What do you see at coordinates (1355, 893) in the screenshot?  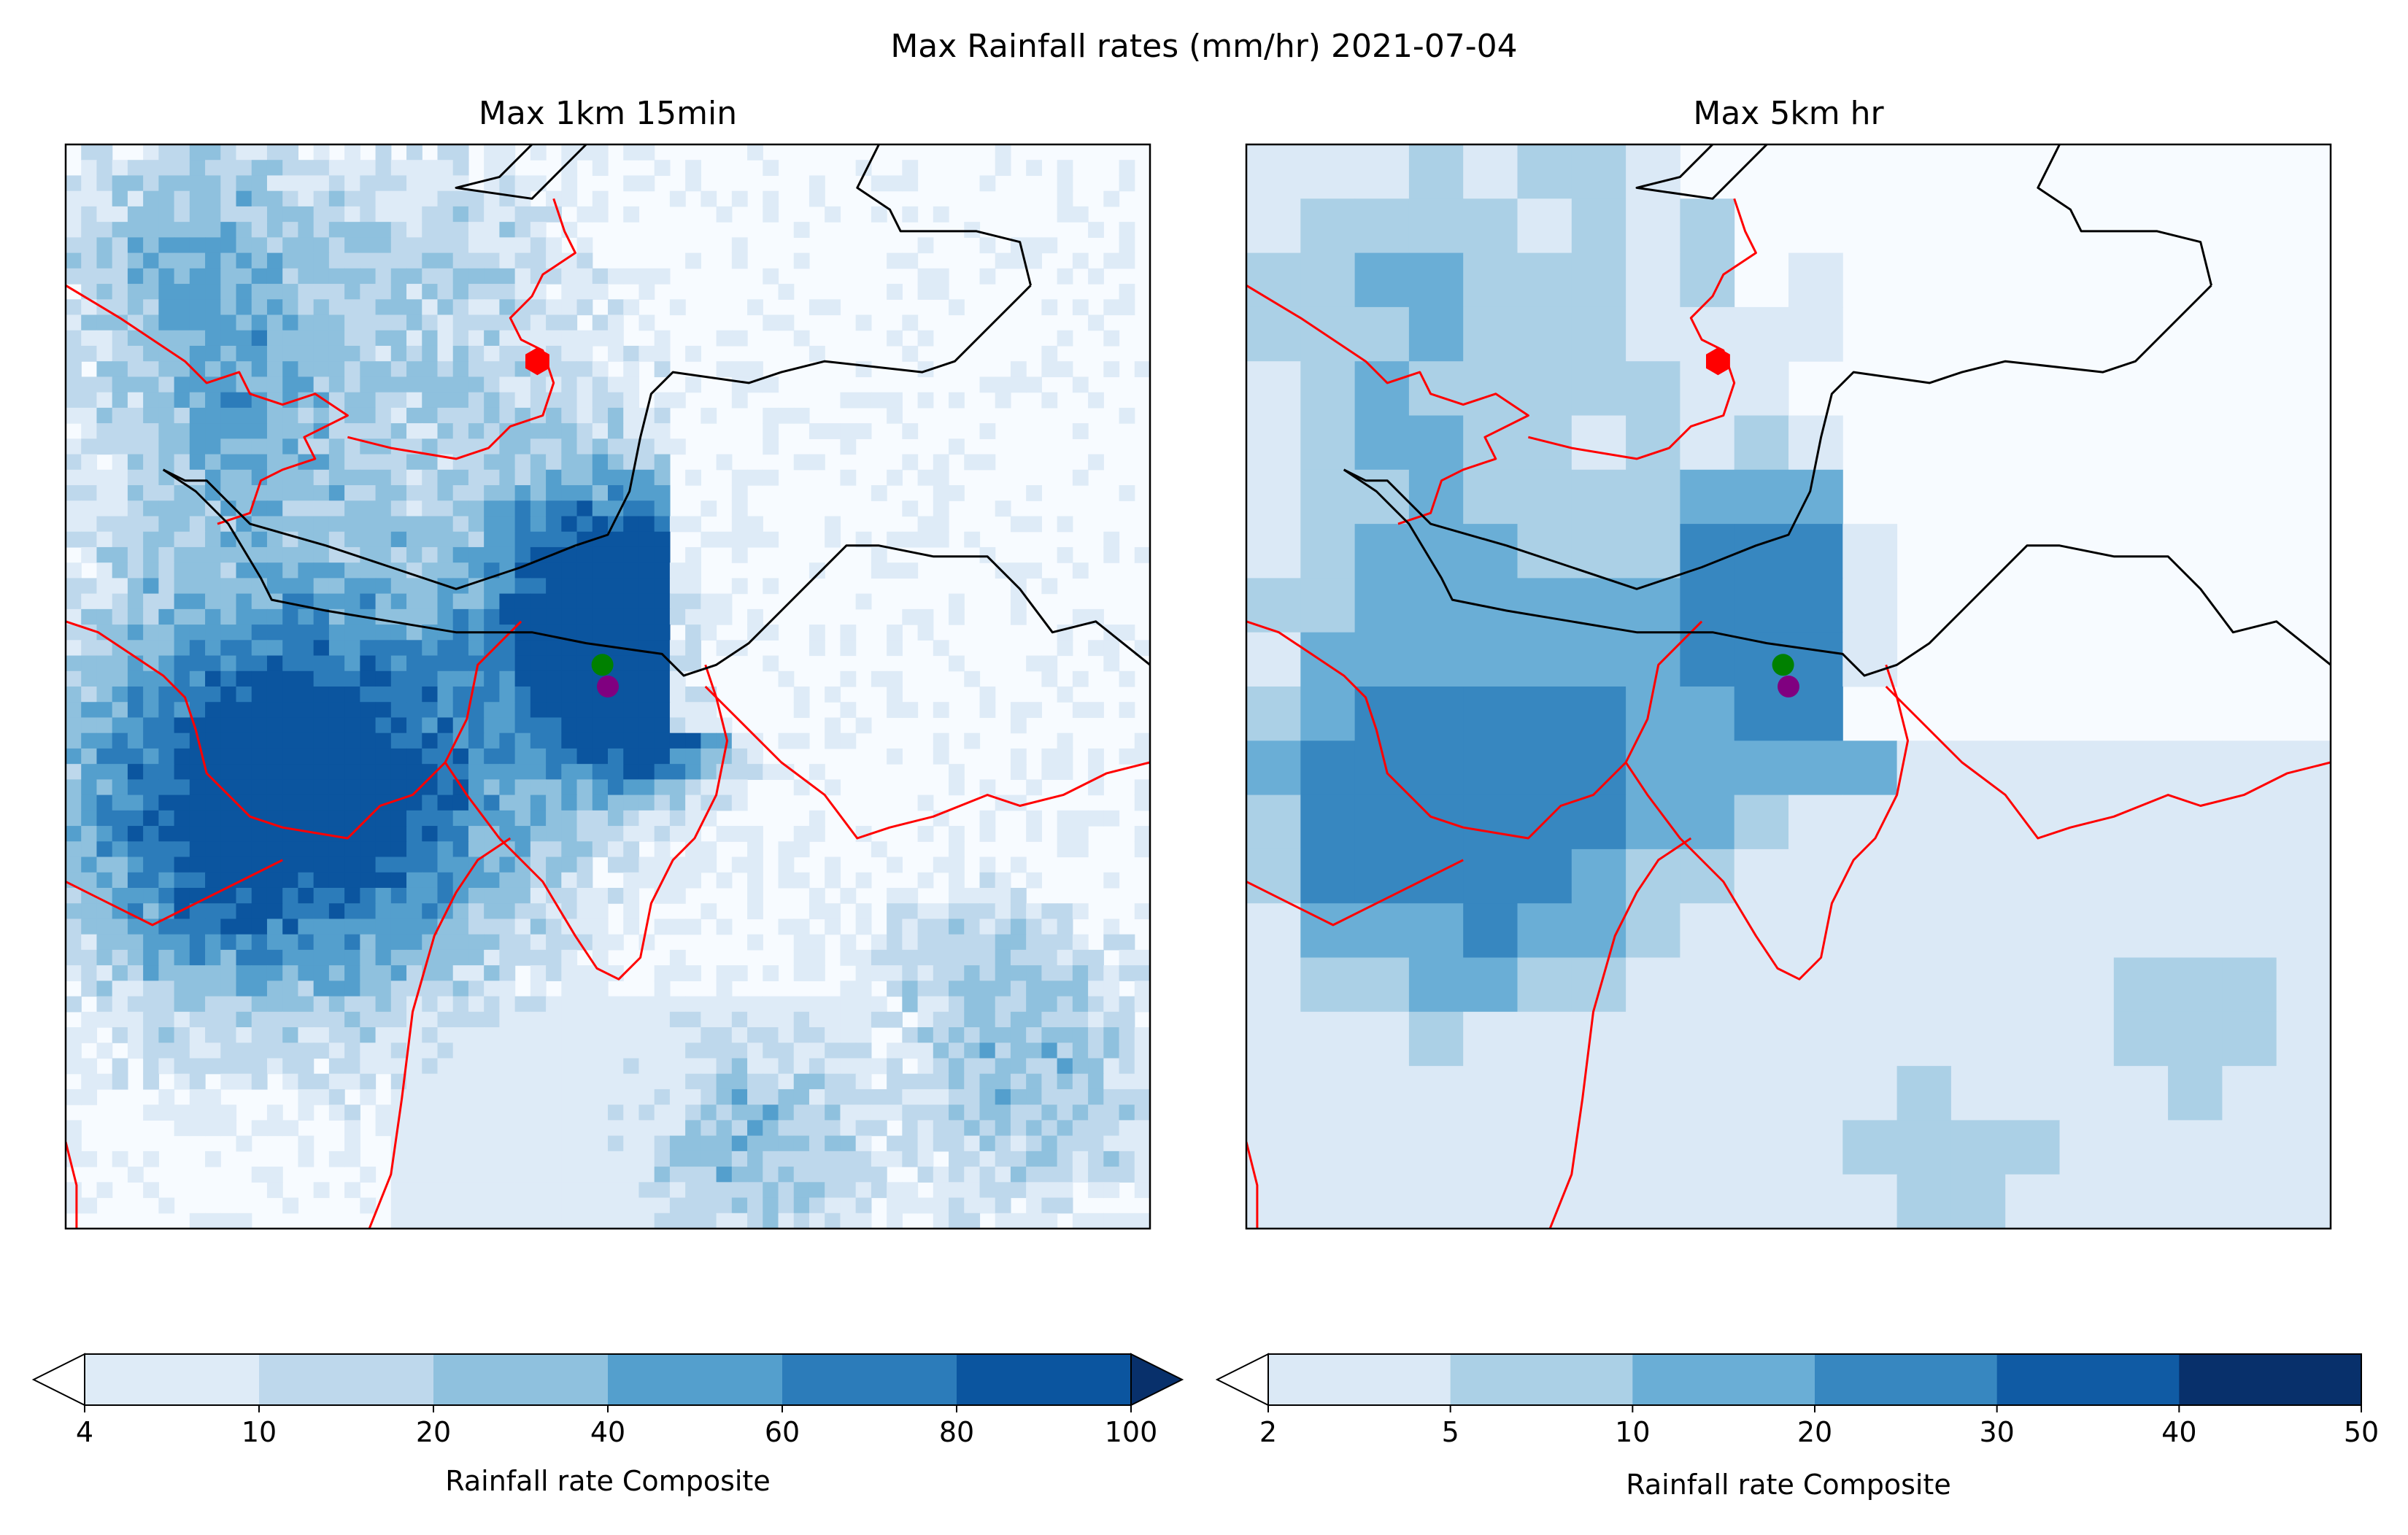 I see `country-border-line` at bounding box center [1355, 893].